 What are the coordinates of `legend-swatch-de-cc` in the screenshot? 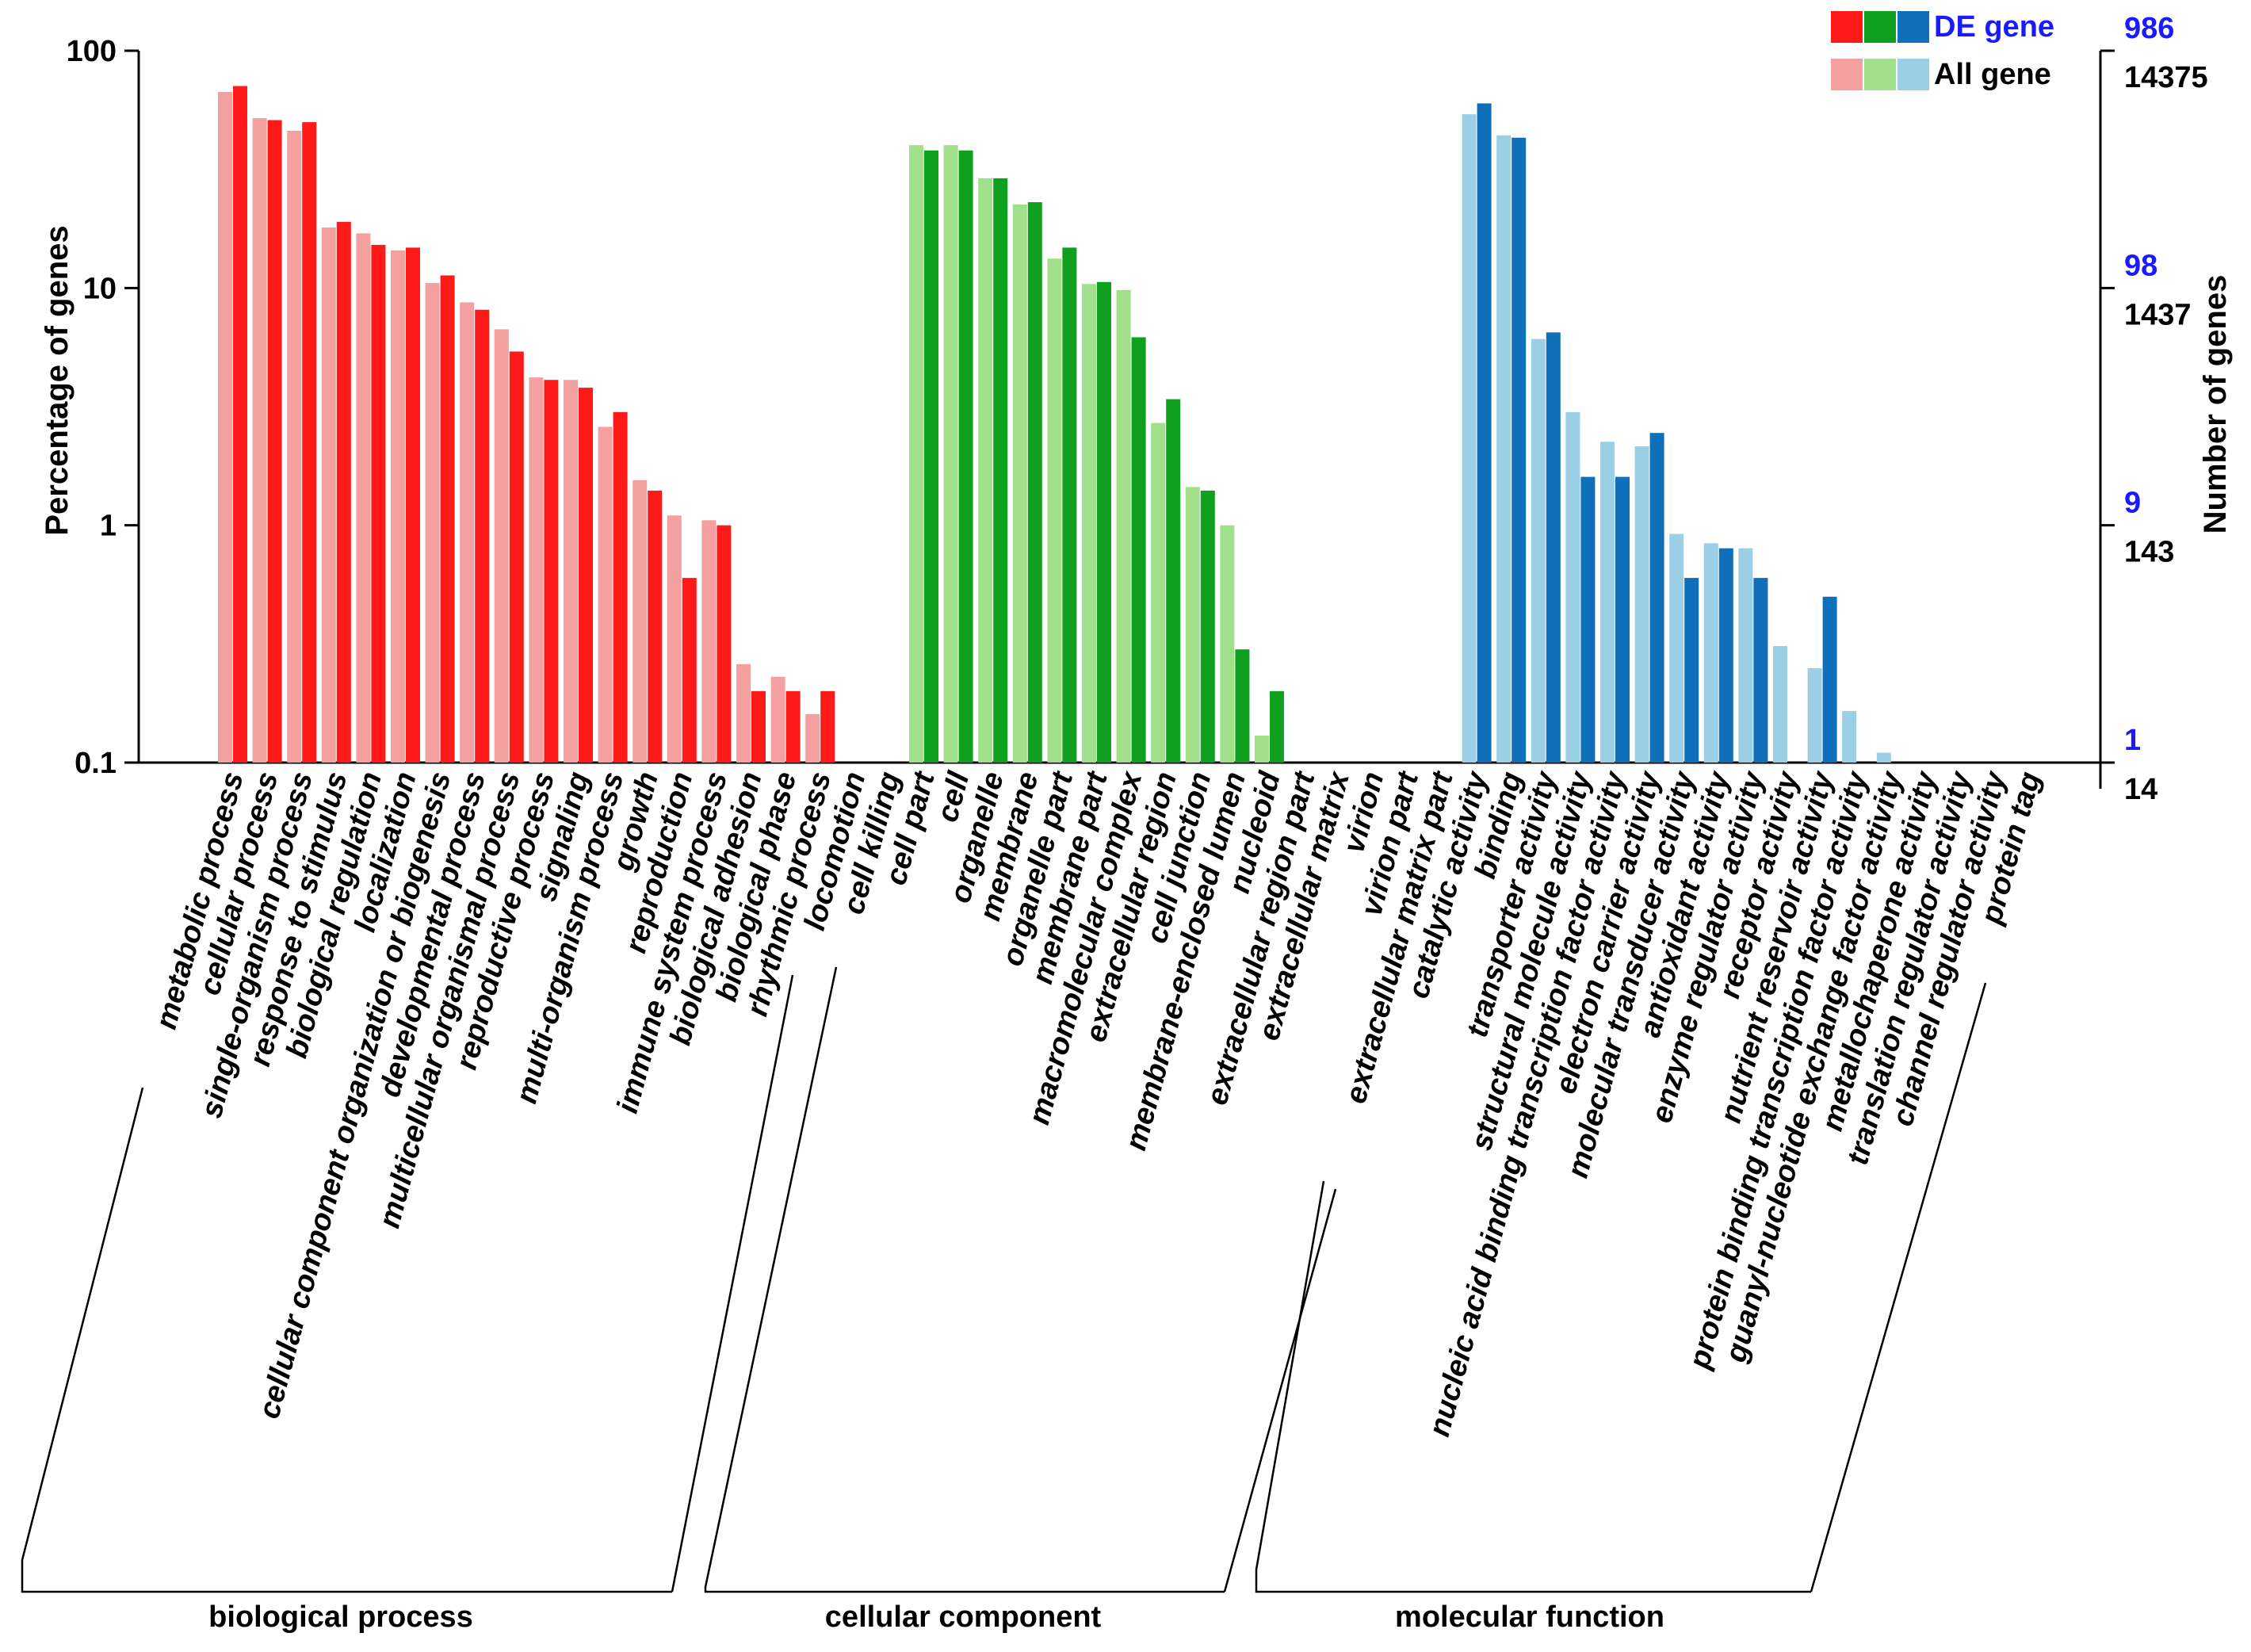 It's located at (1880, 27).